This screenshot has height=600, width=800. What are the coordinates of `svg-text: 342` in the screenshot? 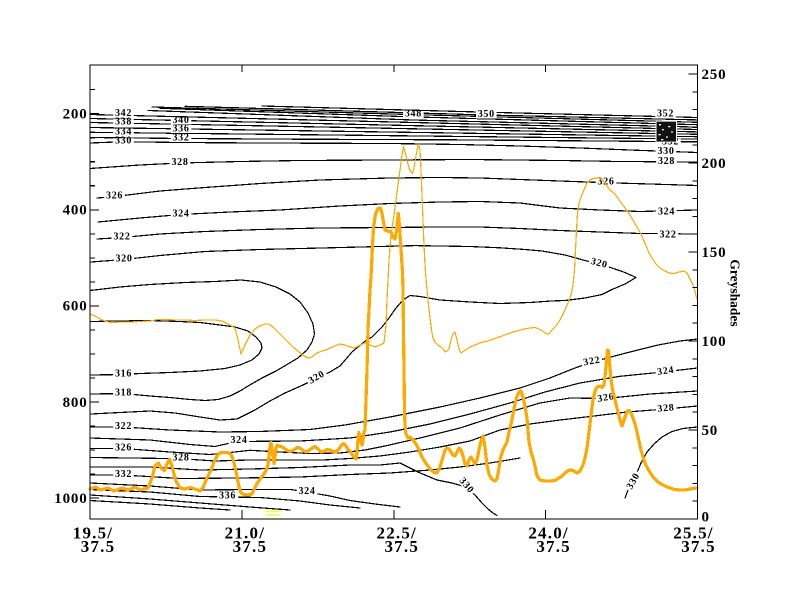 It's located at (123, 113).